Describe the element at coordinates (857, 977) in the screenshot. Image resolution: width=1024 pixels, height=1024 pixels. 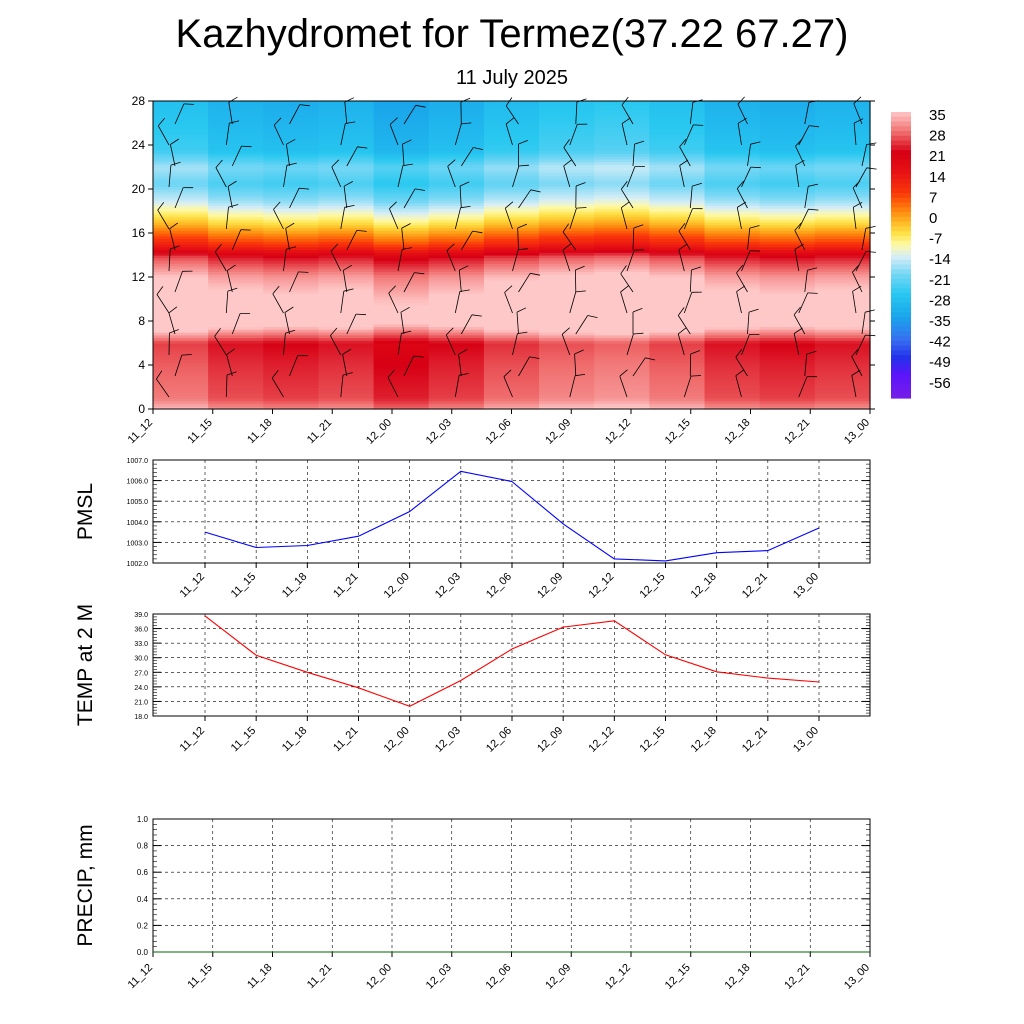
I see `x-tick-label: 13_00` at that location.